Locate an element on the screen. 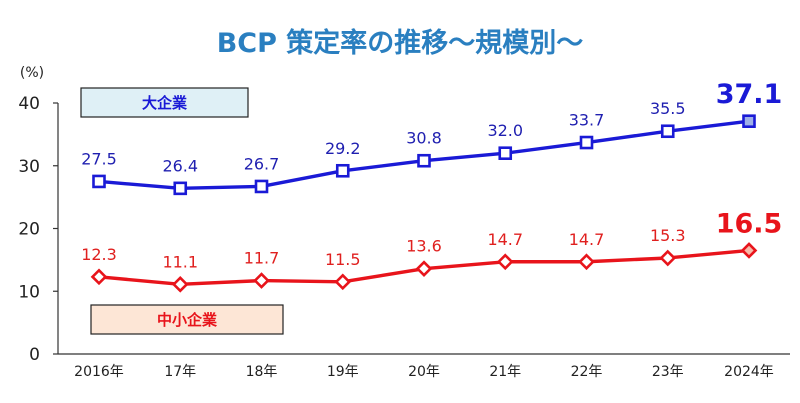  data-label: 11.1 is located at coordinates (180, 261).